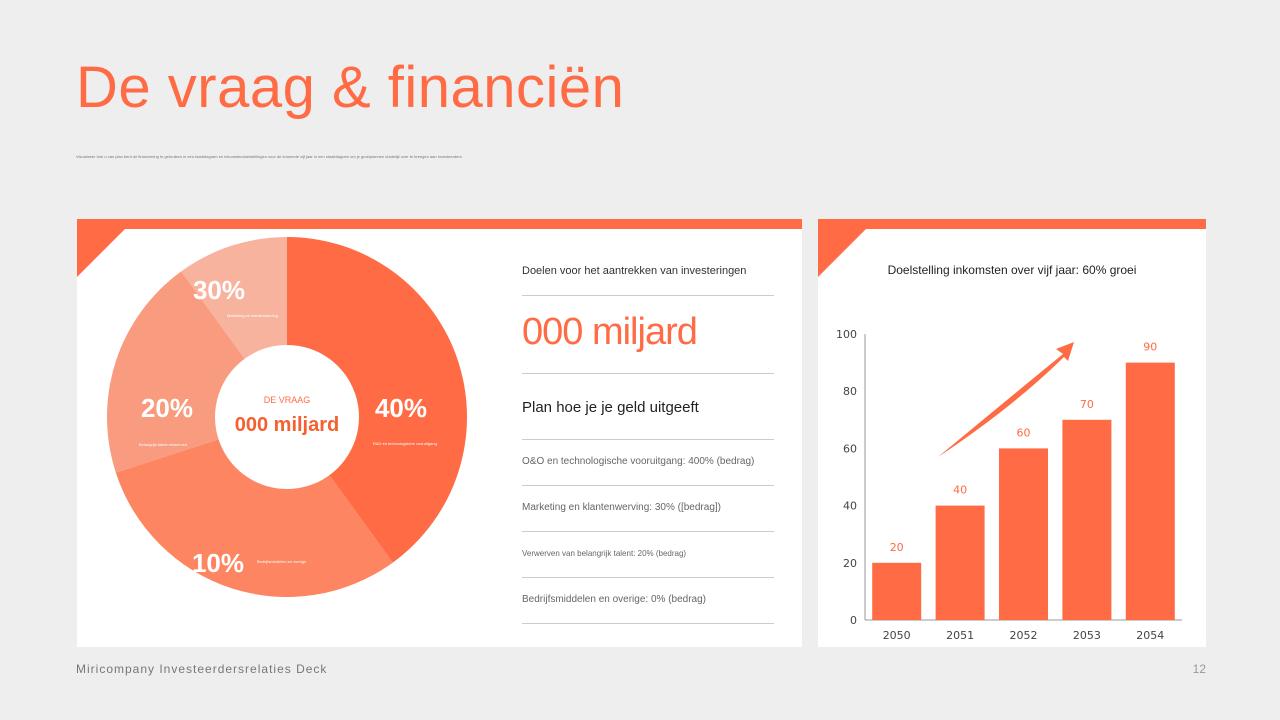 The image size is (1280, 720). Describe the element at coordinates (1087, 404) in the screenshot. I see `bar-value-label: 70` at that location.